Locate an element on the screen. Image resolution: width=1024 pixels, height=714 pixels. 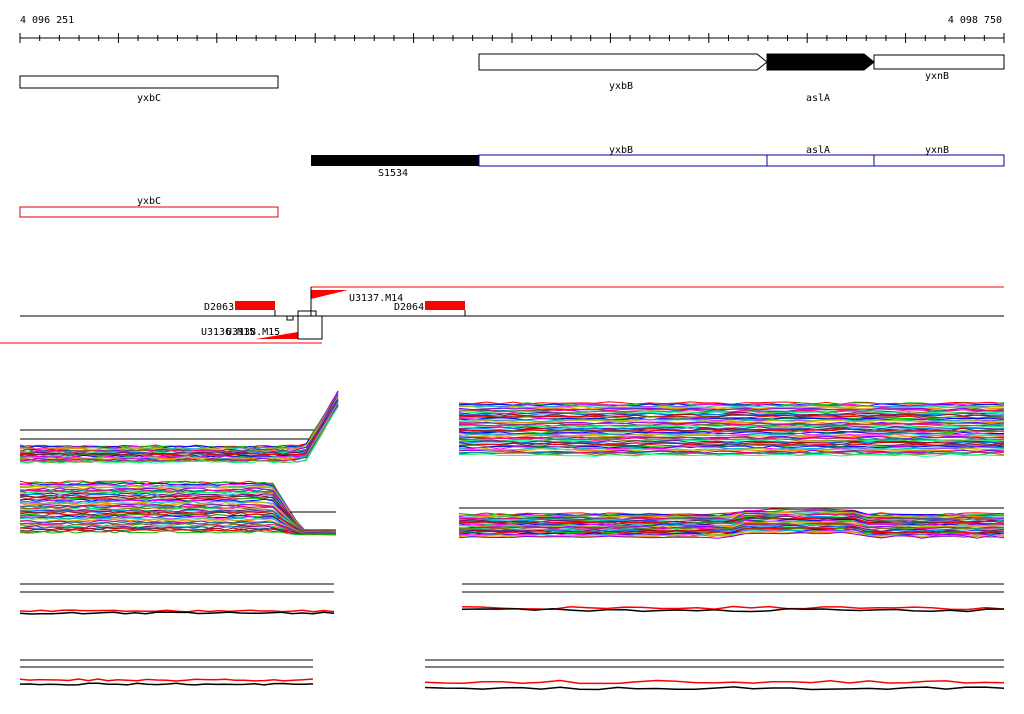
transcript-S1534-label: S1534 is located at coordinates (393, 173).